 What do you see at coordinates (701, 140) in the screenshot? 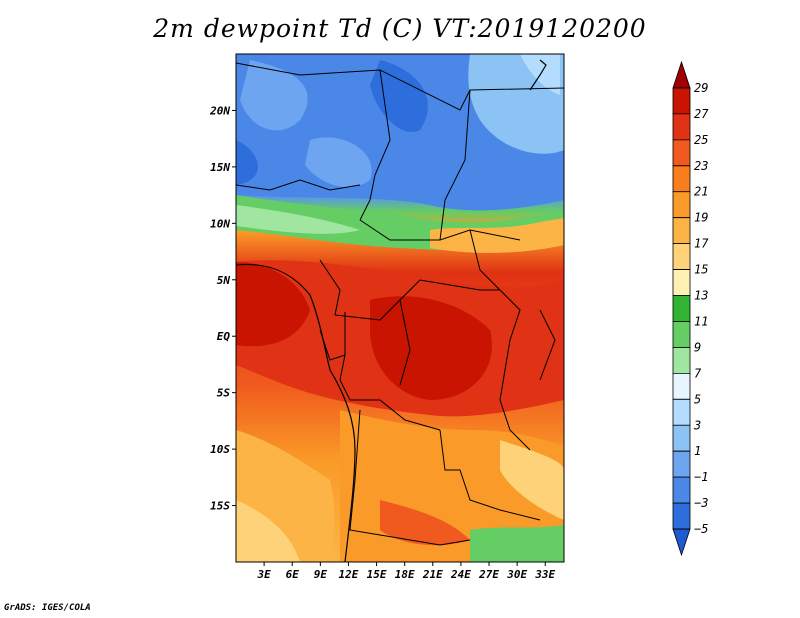
I see `colorbar-label: 25` at bounding box center [701, 140].